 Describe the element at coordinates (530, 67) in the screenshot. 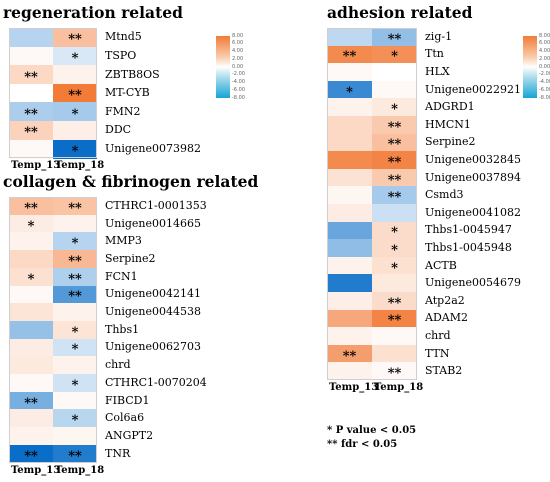

I see `colorbar` at that location.